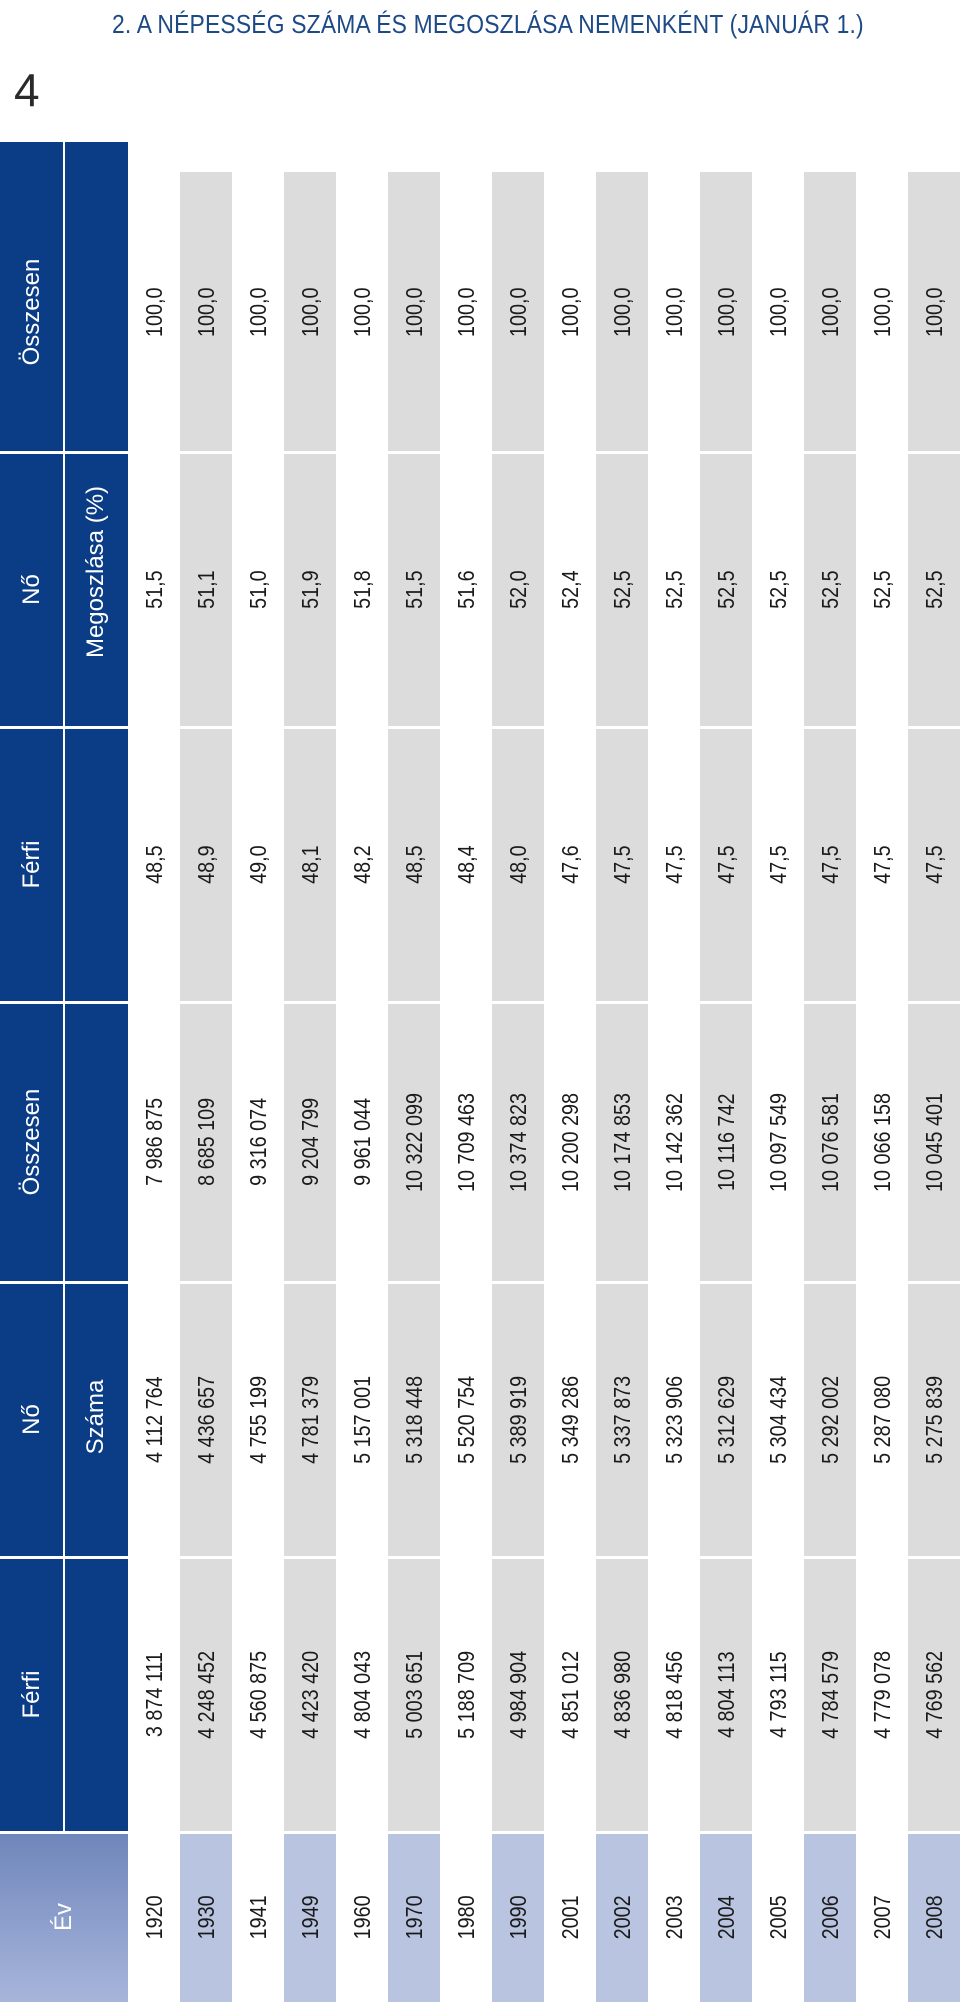  What do you see at coordinates (310, 1694) in the screenshot?
I see `data-cell: 4 423 420` at bounding box center [310, 1694].